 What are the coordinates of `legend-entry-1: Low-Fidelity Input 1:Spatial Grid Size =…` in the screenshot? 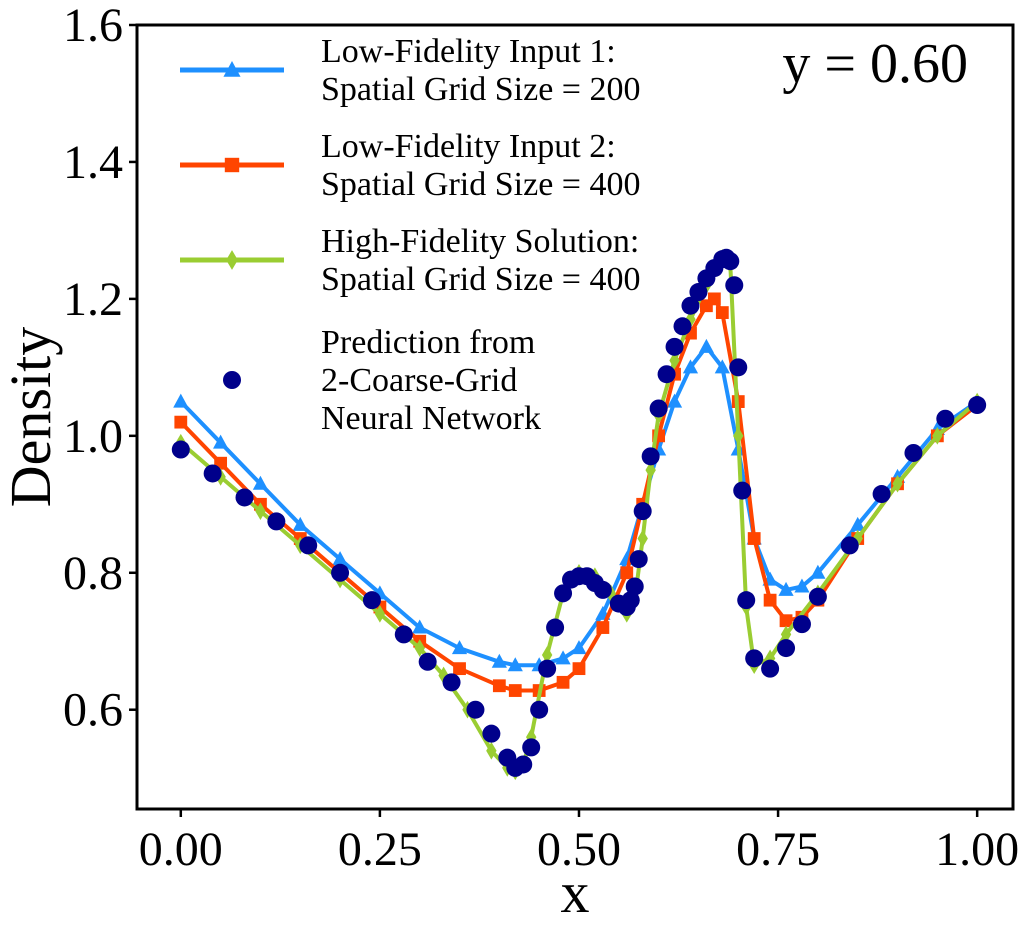 It's located at (410, 70).